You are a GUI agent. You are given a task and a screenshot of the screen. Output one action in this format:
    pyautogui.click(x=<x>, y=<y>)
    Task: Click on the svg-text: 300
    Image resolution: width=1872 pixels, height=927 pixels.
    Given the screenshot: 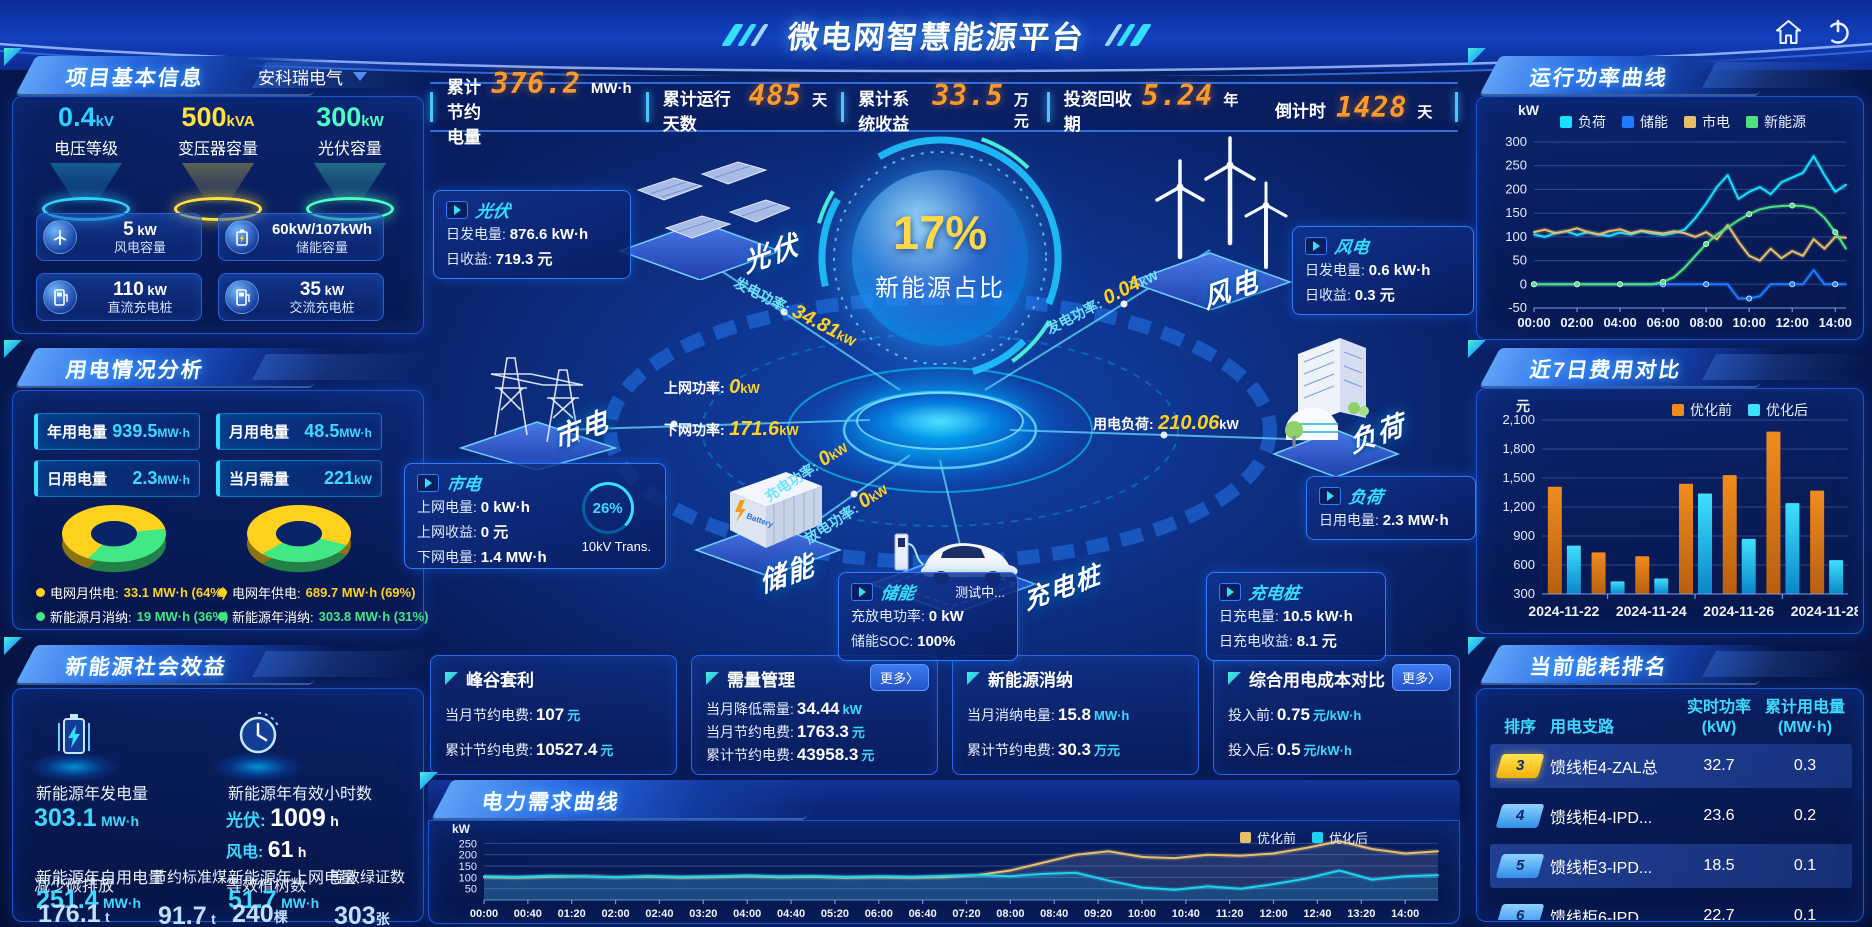 What is the action you would take?
    pyautogui.click(x=1524, y=593)
    